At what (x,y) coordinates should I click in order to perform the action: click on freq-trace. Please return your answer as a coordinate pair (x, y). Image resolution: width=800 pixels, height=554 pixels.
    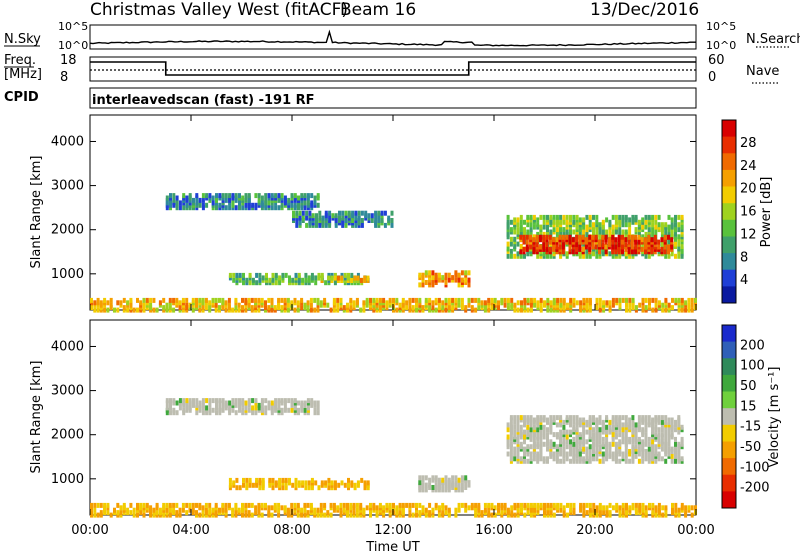
    Looking at the image, I should click on (393, 68).